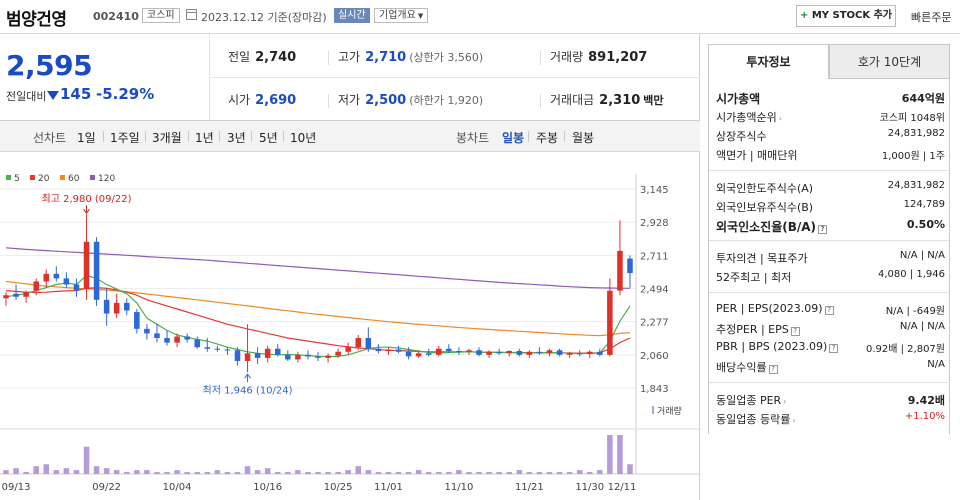 The width and height of the screenshot is (960, 500). What do you see at coordinates (236, 138) in the screenshot?
I see `tab-3y: 3년` at bounding box center [236, 138].